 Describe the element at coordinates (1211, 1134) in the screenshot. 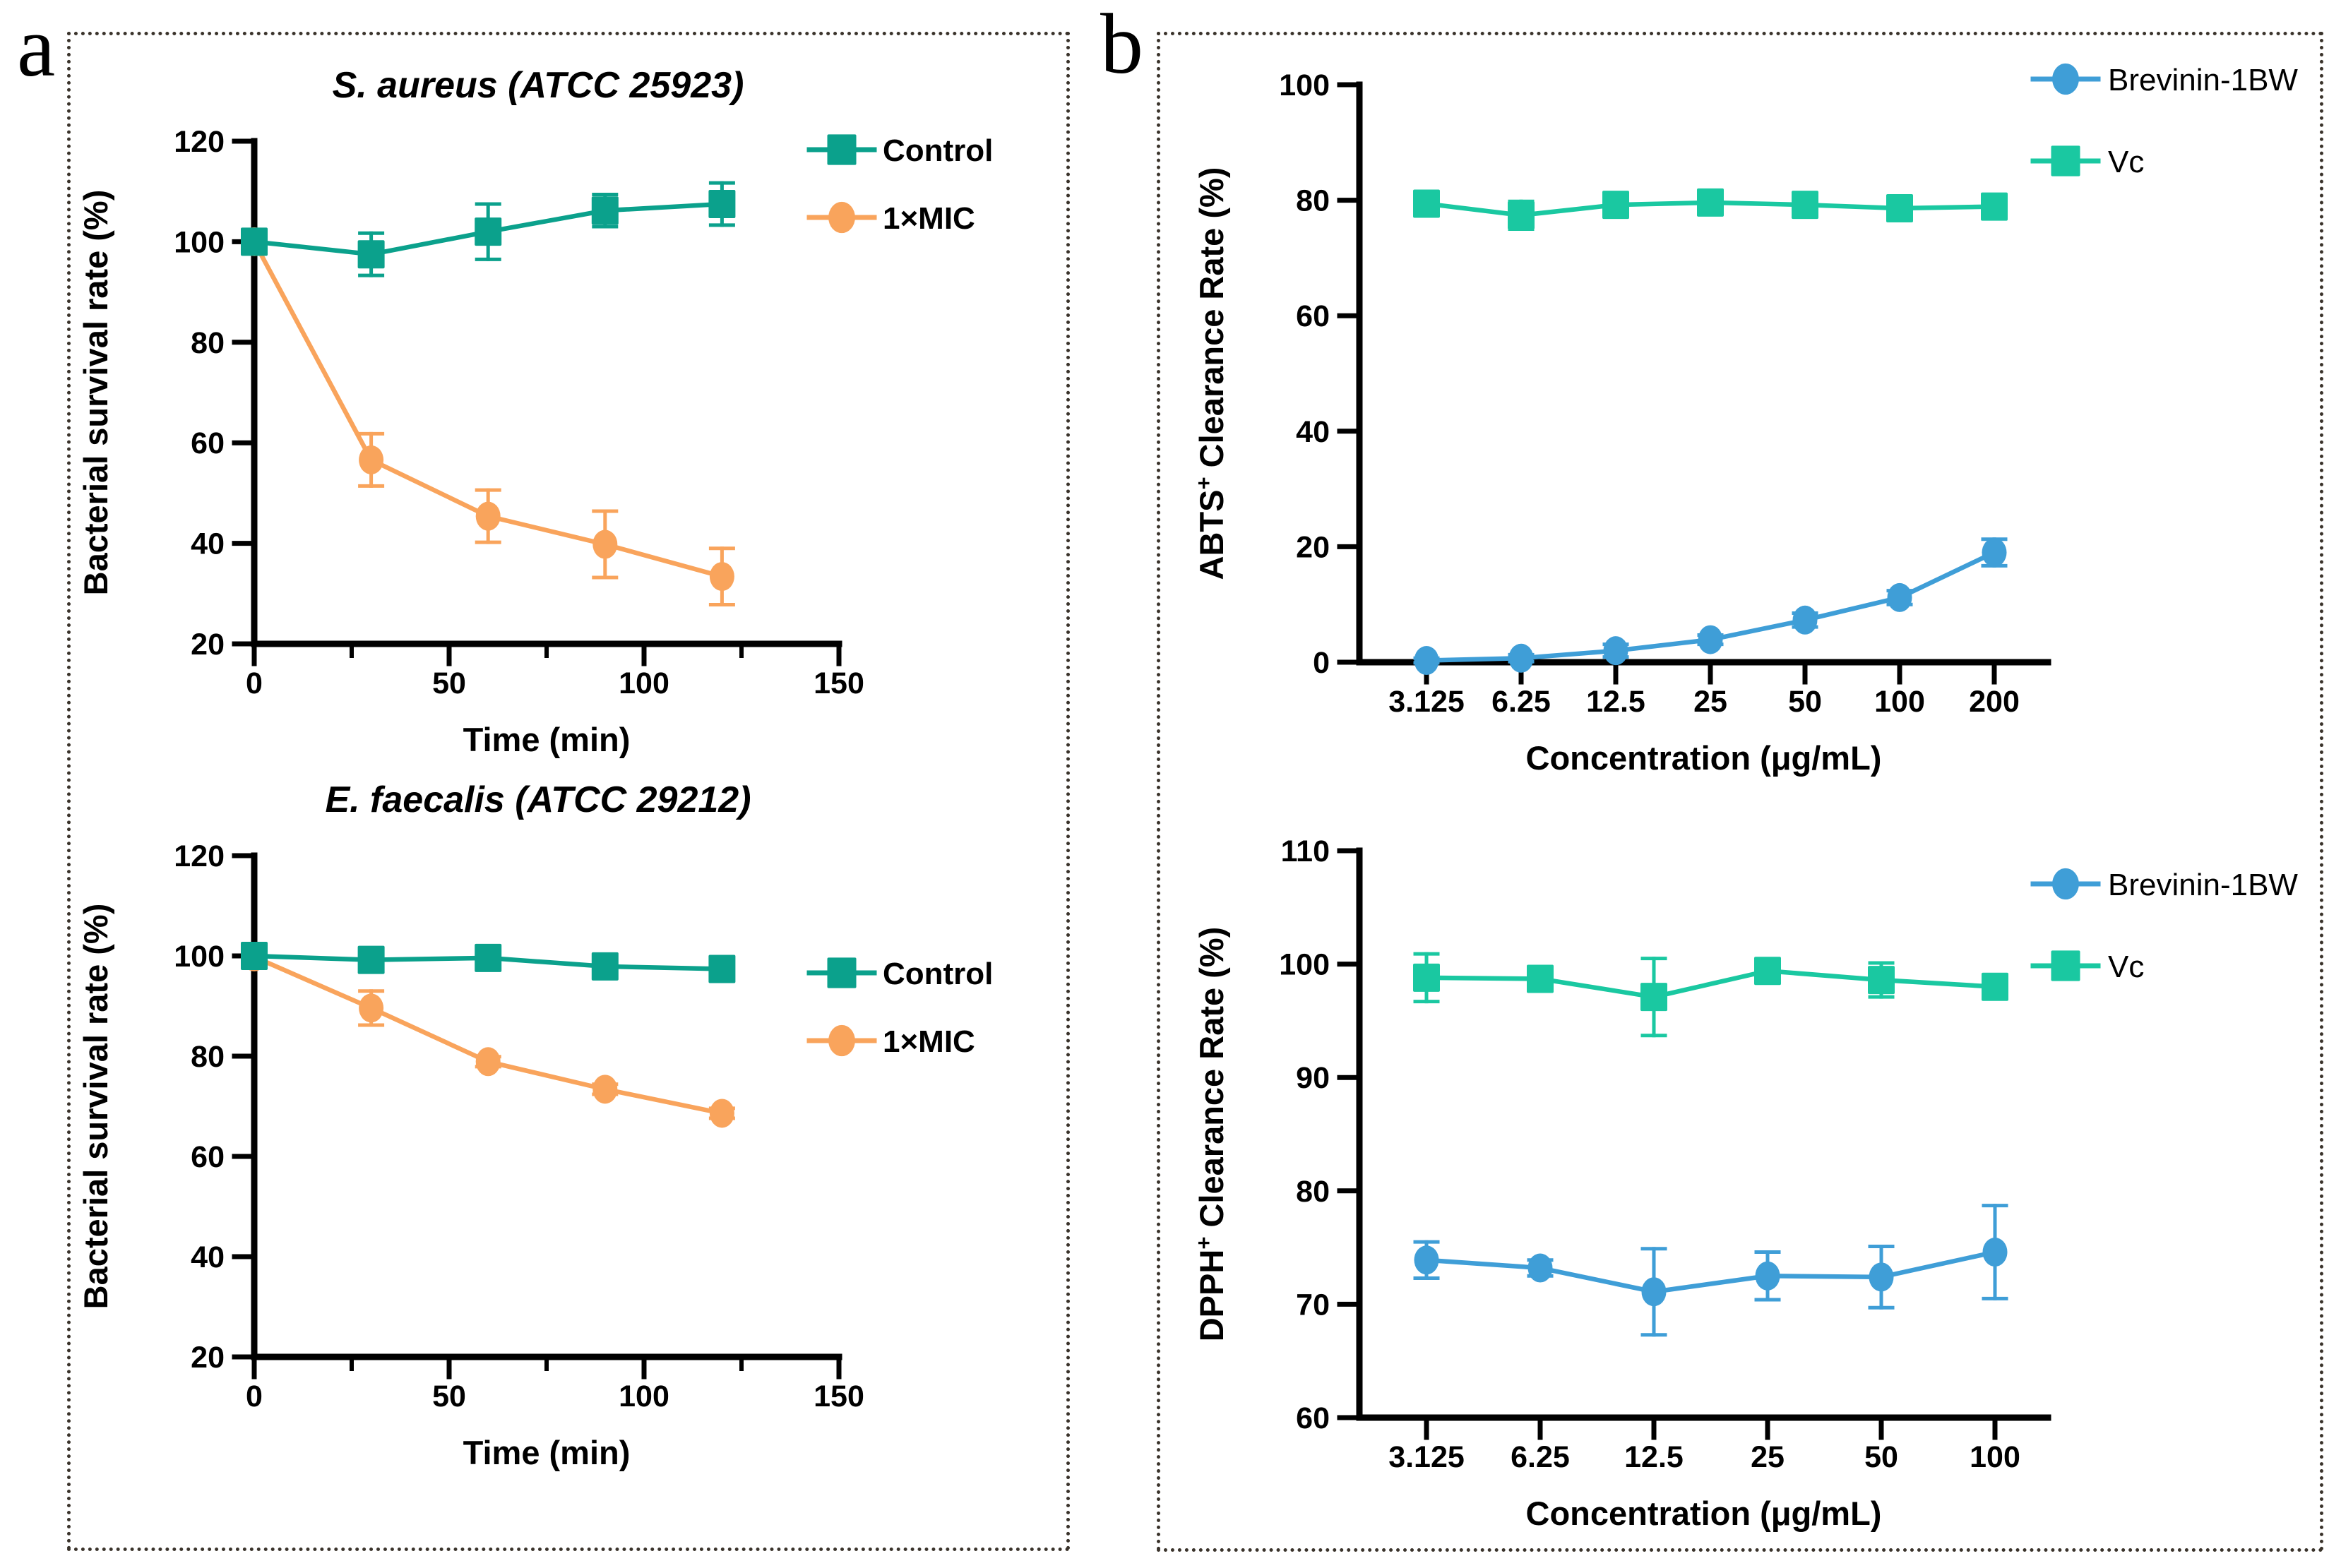

I see `y-axis-title: DPPH+ Clearance Rate (%)` at that location.